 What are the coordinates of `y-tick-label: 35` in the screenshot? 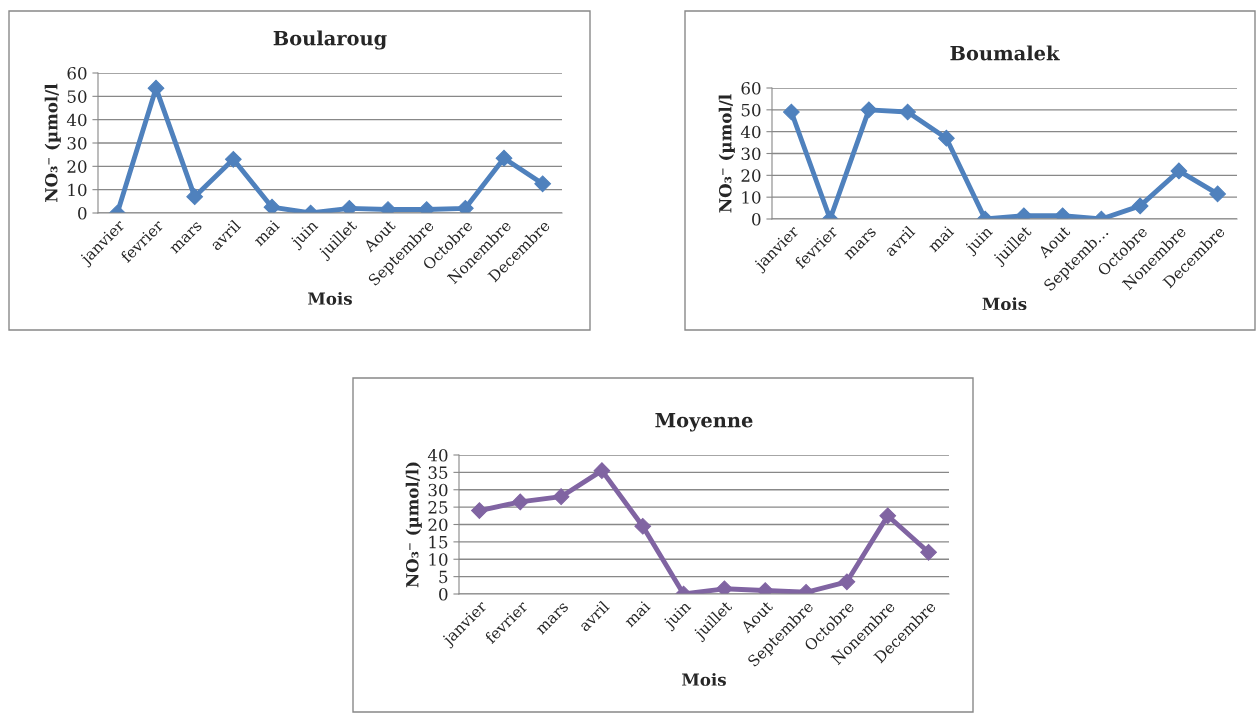 It's located at (438, 472).